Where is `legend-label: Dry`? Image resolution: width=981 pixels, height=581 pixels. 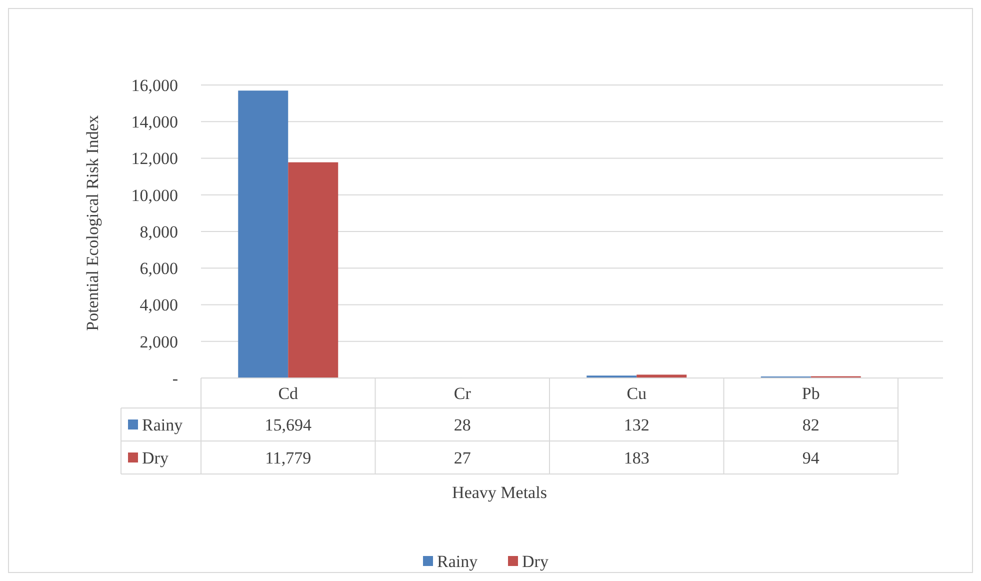 legend-label: Dry is located at coordinates (155, 458).